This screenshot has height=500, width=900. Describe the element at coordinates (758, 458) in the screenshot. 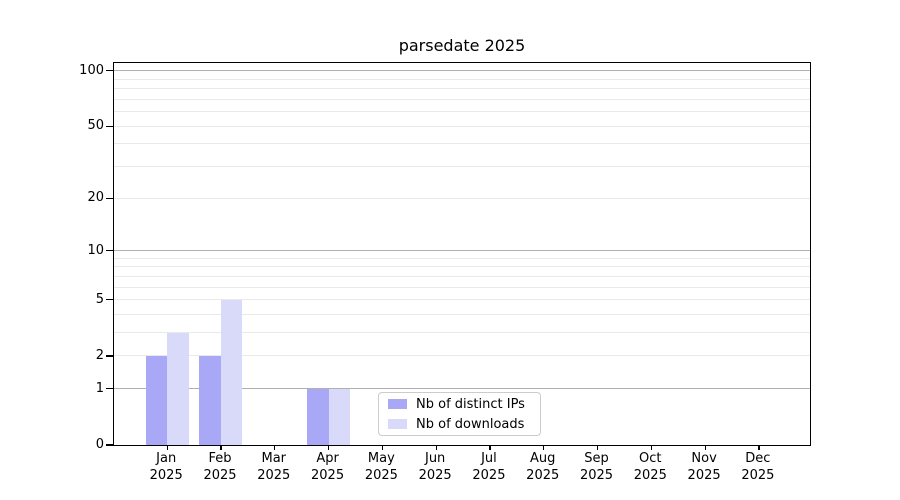

I see `x-tick-month: Dec` at that location.